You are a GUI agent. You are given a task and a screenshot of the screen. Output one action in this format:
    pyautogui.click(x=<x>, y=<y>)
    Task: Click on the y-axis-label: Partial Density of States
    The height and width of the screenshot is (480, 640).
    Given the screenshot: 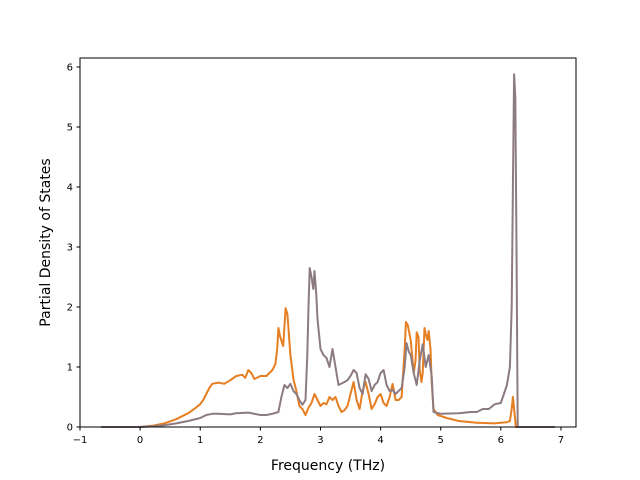 What is the action you would take?
    pyautogui.click(x=46, y=242)
    